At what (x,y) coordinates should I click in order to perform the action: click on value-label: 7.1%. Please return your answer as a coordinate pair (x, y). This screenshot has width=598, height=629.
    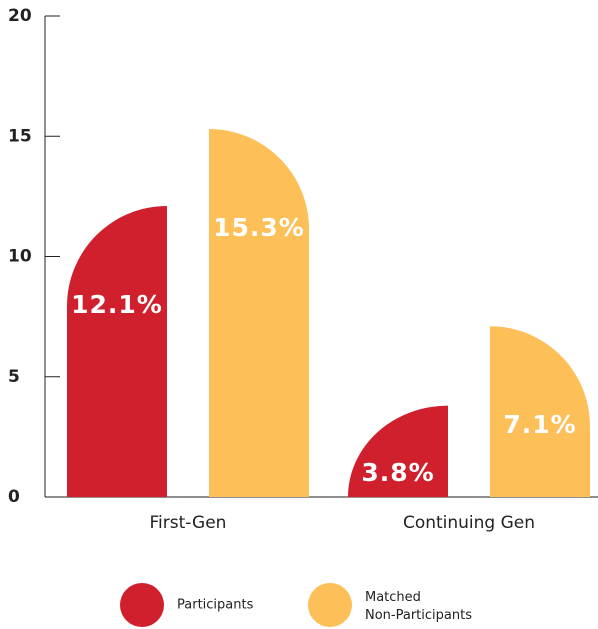
    Looking at the image, I should click on (539, 424).